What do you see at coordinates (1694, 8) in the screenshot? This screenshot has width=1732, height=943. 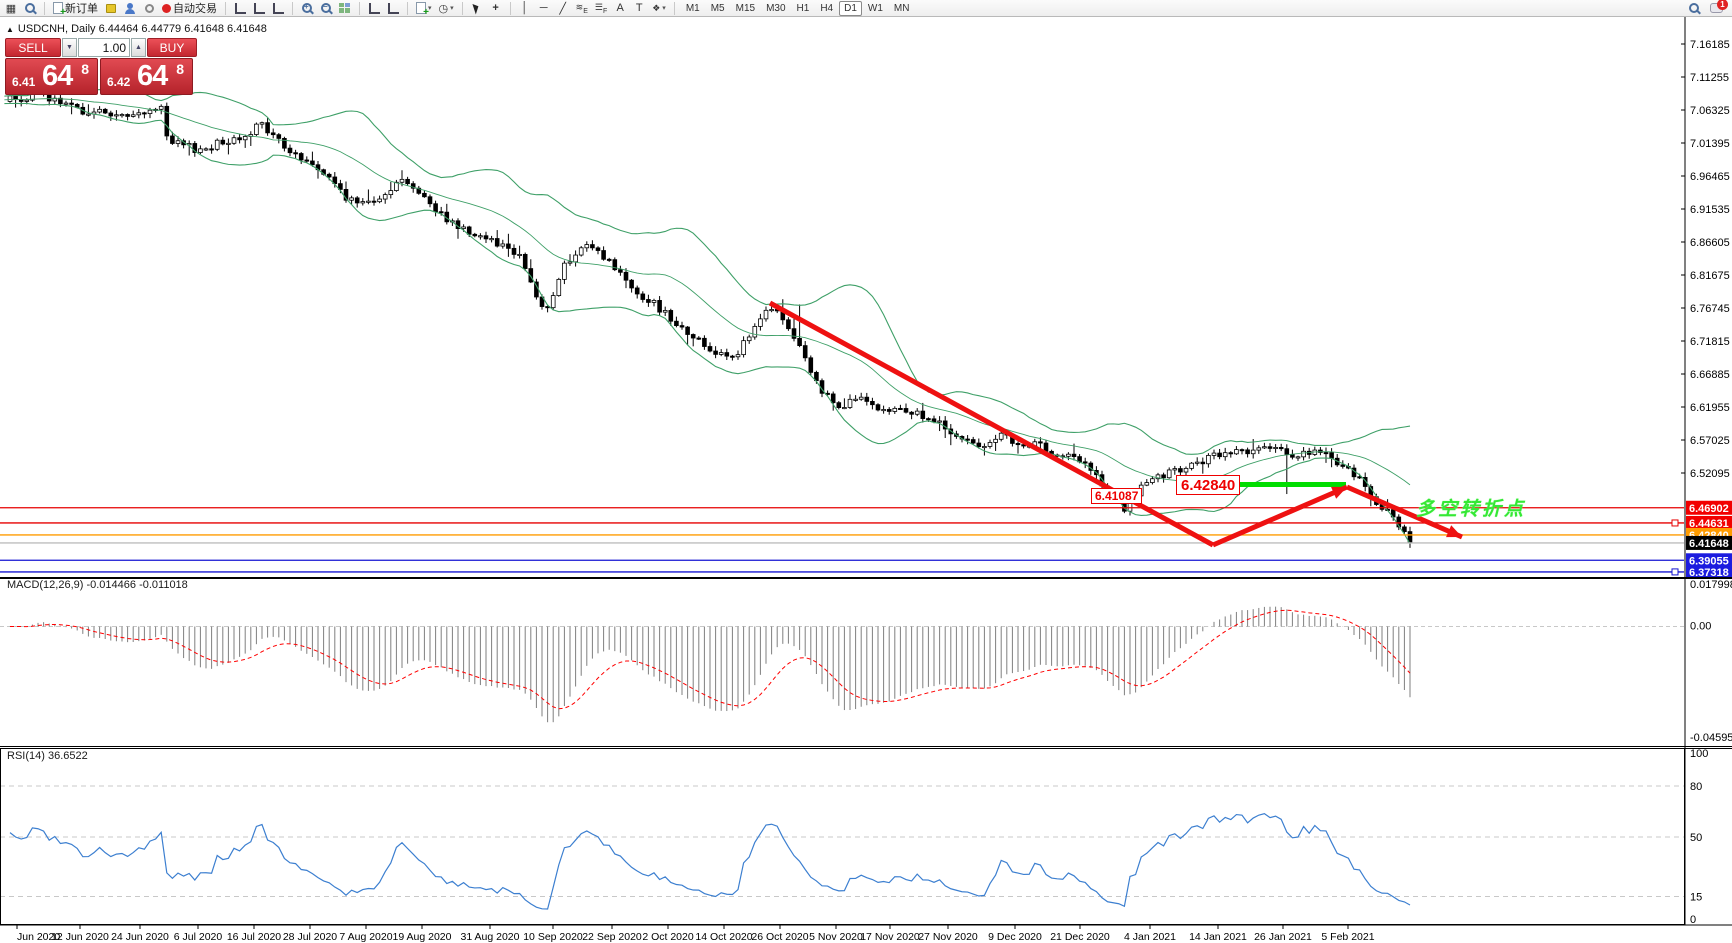 I see `search-icon` at bounding box center [1694, 8].